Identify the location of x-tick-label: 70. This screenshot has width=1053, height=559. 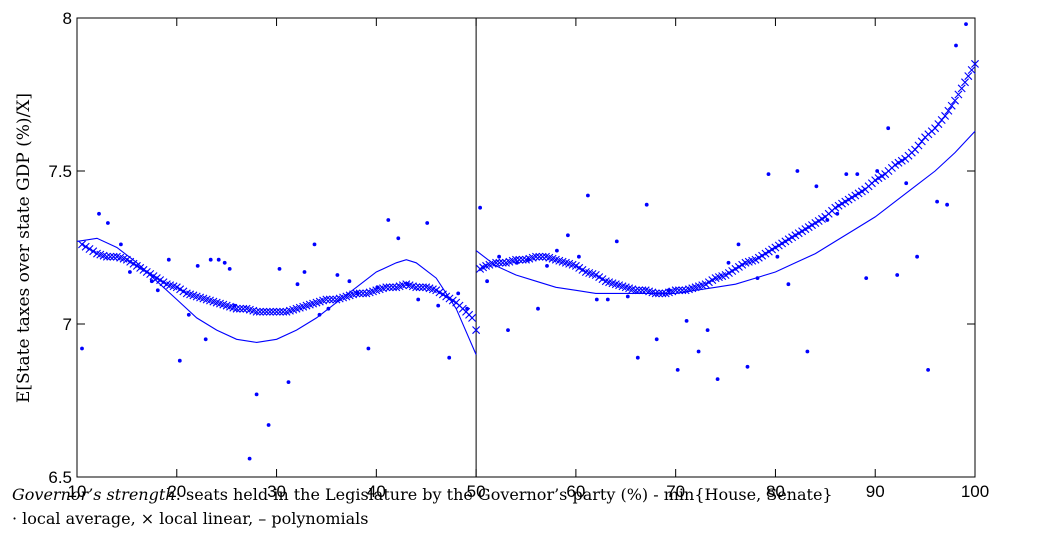
(675, 491).